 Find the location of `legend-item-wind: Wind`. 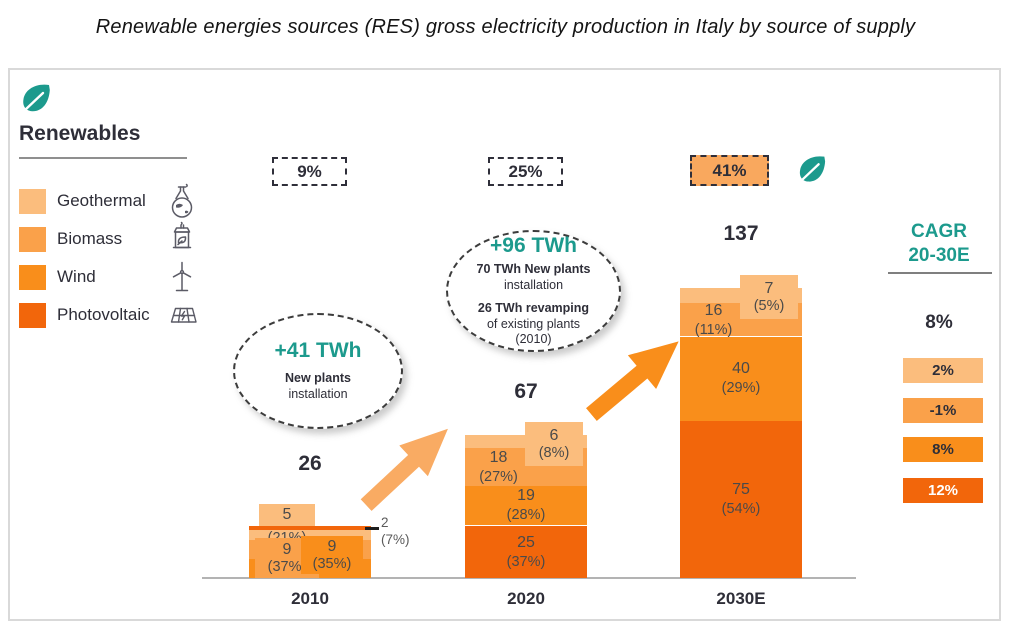

legend-item-wind: Wind is located at coordinates (110, 277).